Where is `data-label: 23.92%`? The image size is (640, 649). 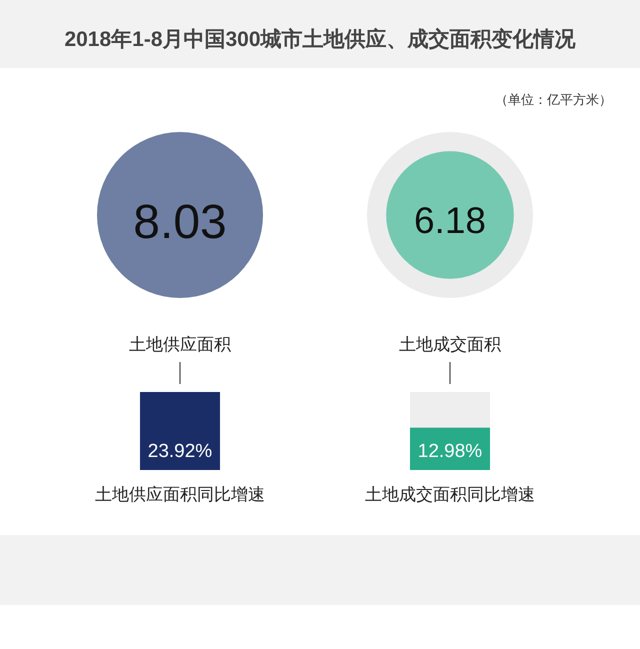 data-label: 23.92% is located at coordinates (180, 451).